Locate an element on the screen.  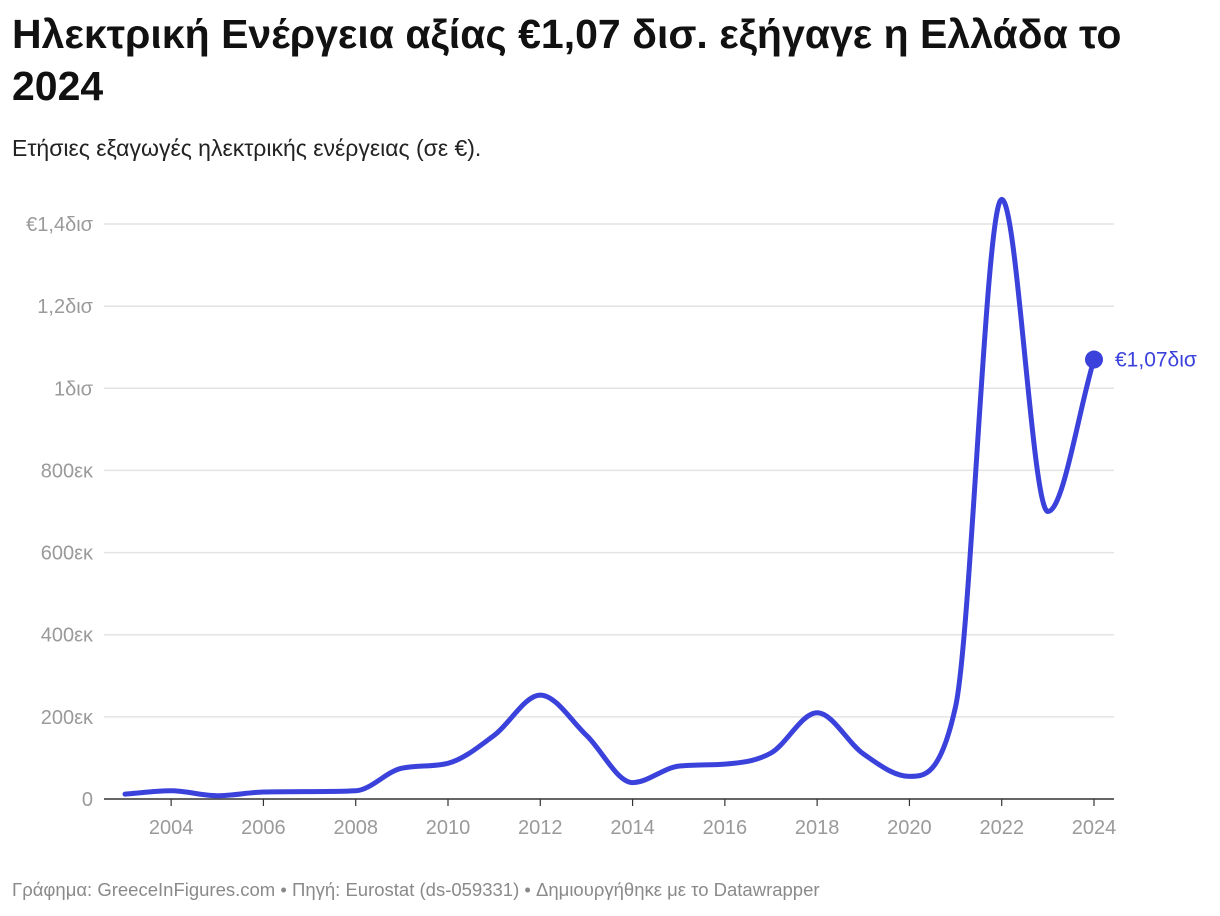
y-tick-label: 1δισ is located at coordinates (74, 389).